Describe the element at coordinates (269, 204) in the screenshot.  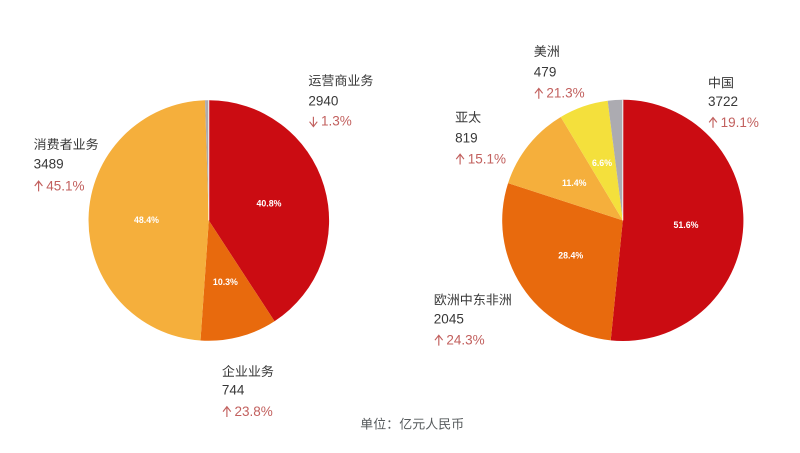
I see `svg-text: 40.8%` at that location.